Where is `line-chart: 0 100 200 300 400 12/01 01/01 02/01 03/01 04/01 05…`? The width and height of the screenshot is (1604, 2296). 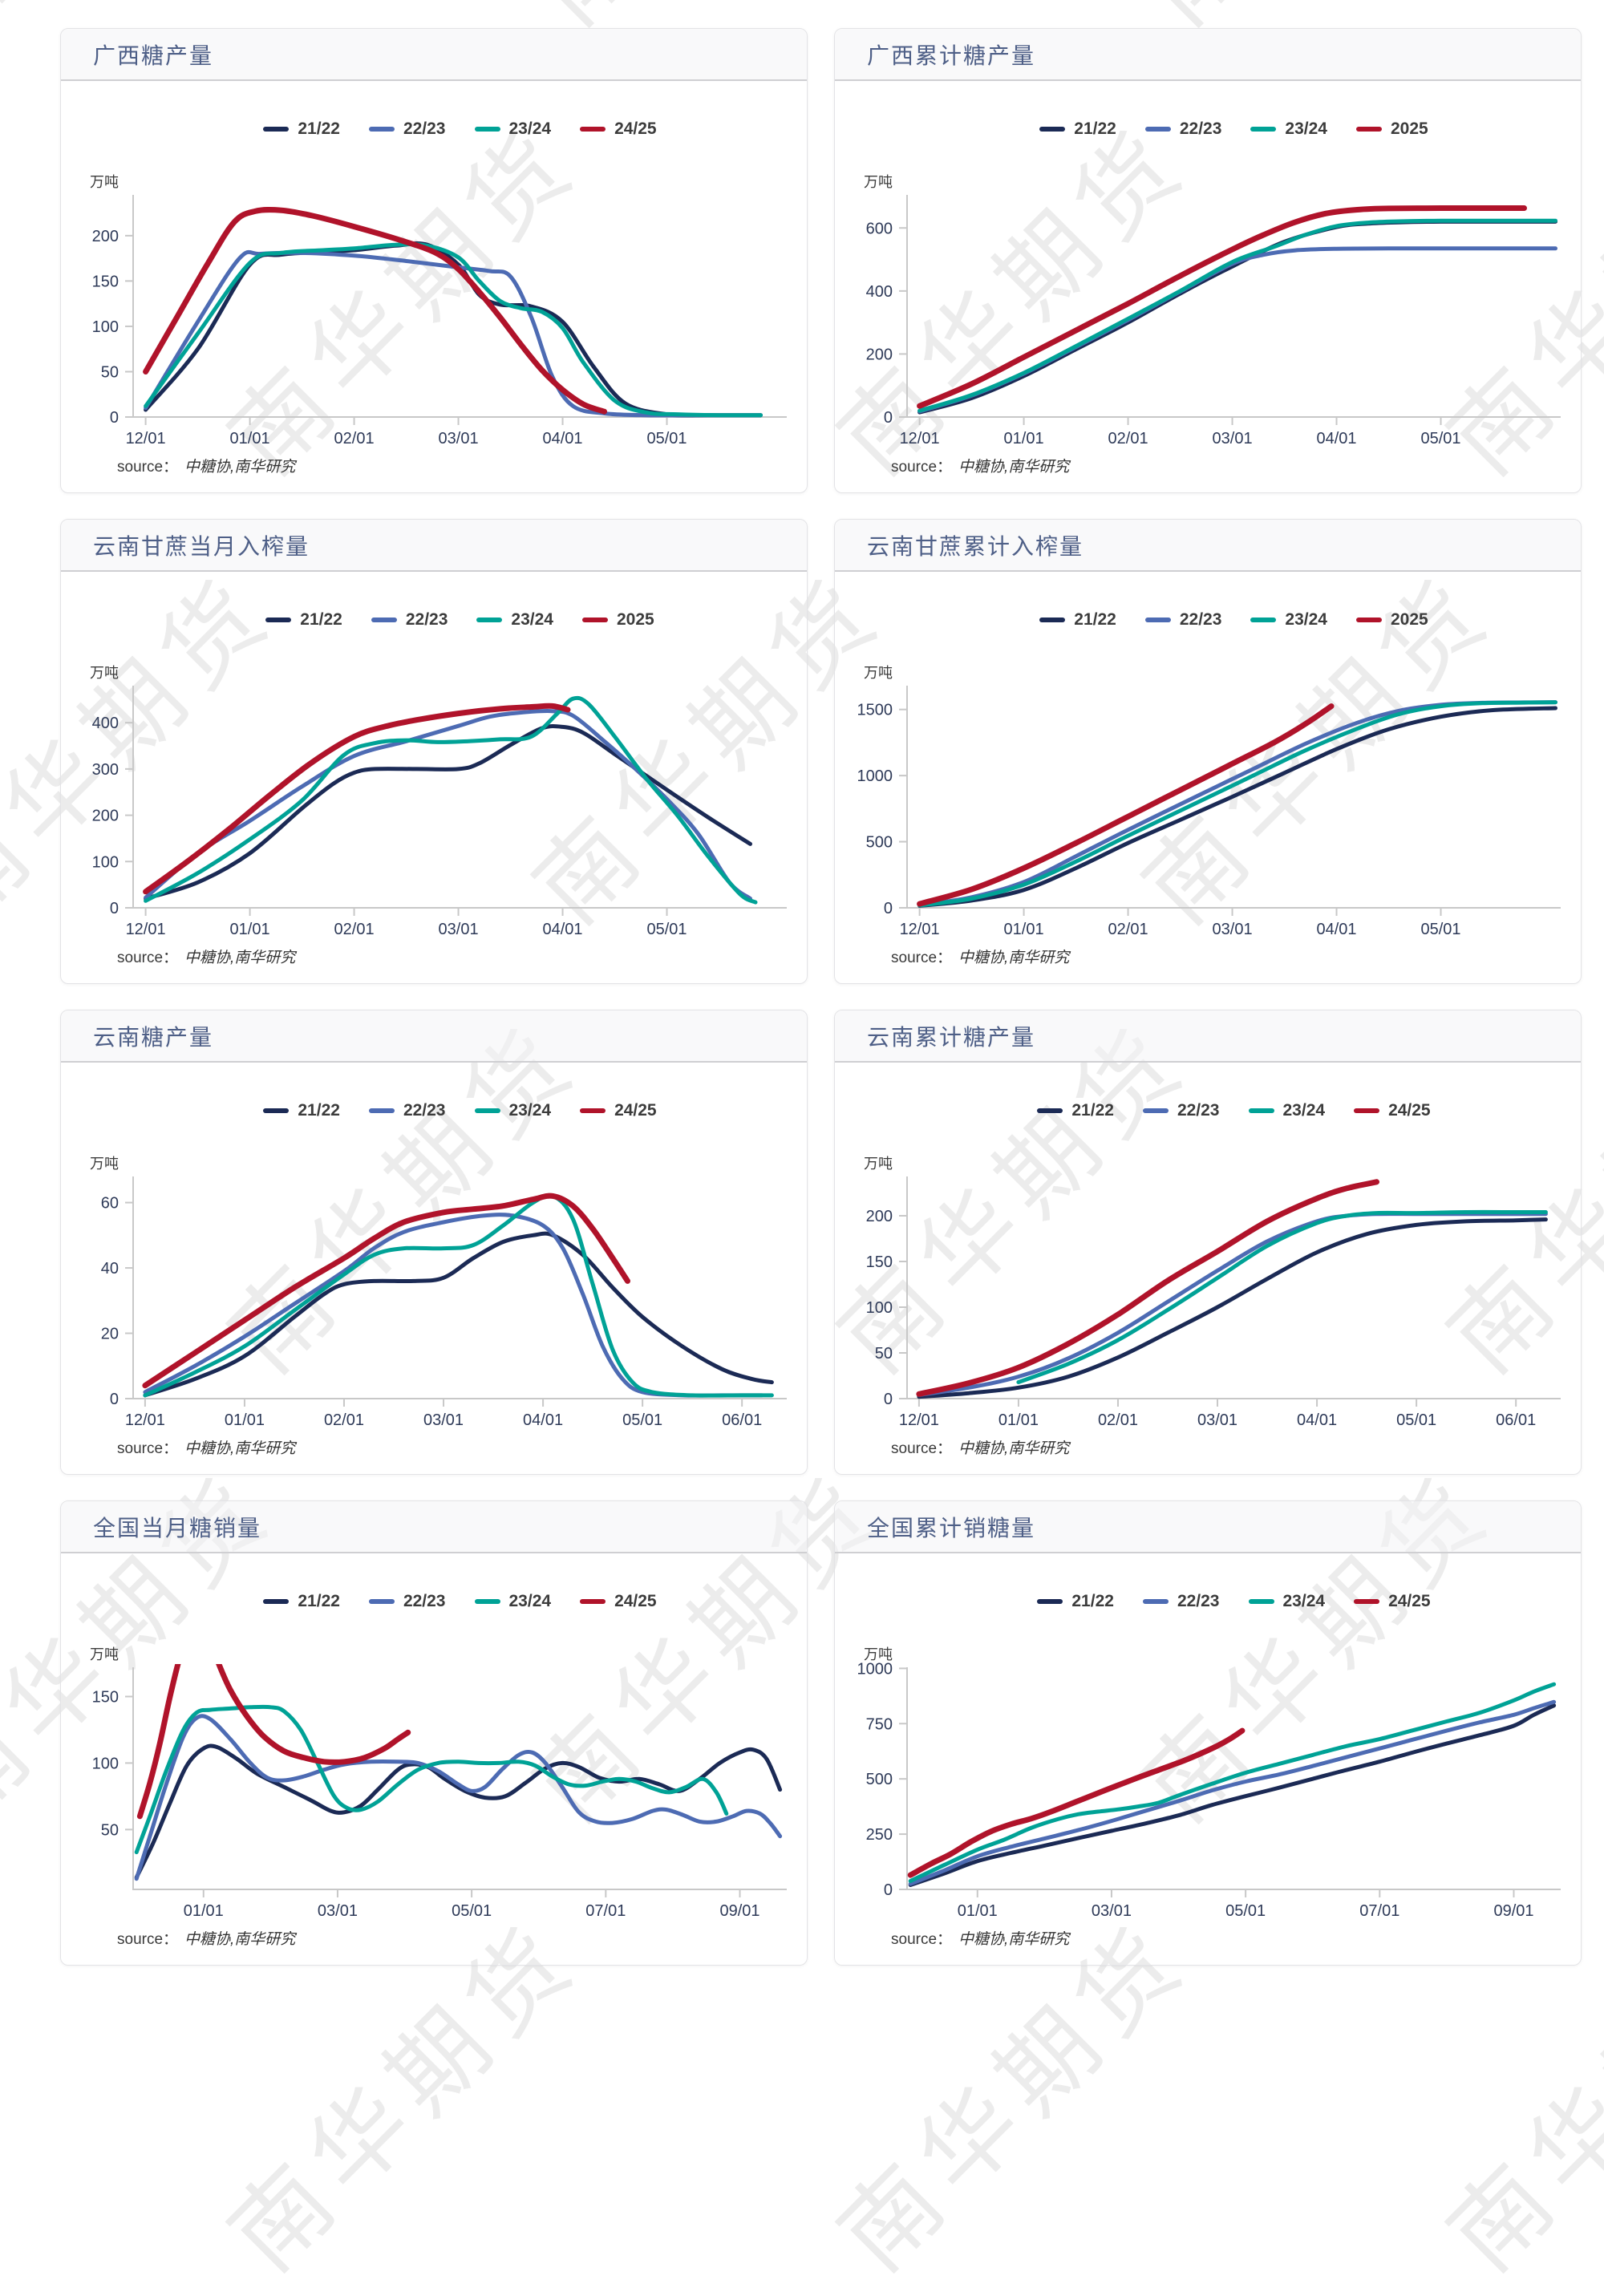
line-chart: 0 100 200 300 400 12/01 01/01 02/01 03/01 04/01 05… is located at coordinates (439, 802).